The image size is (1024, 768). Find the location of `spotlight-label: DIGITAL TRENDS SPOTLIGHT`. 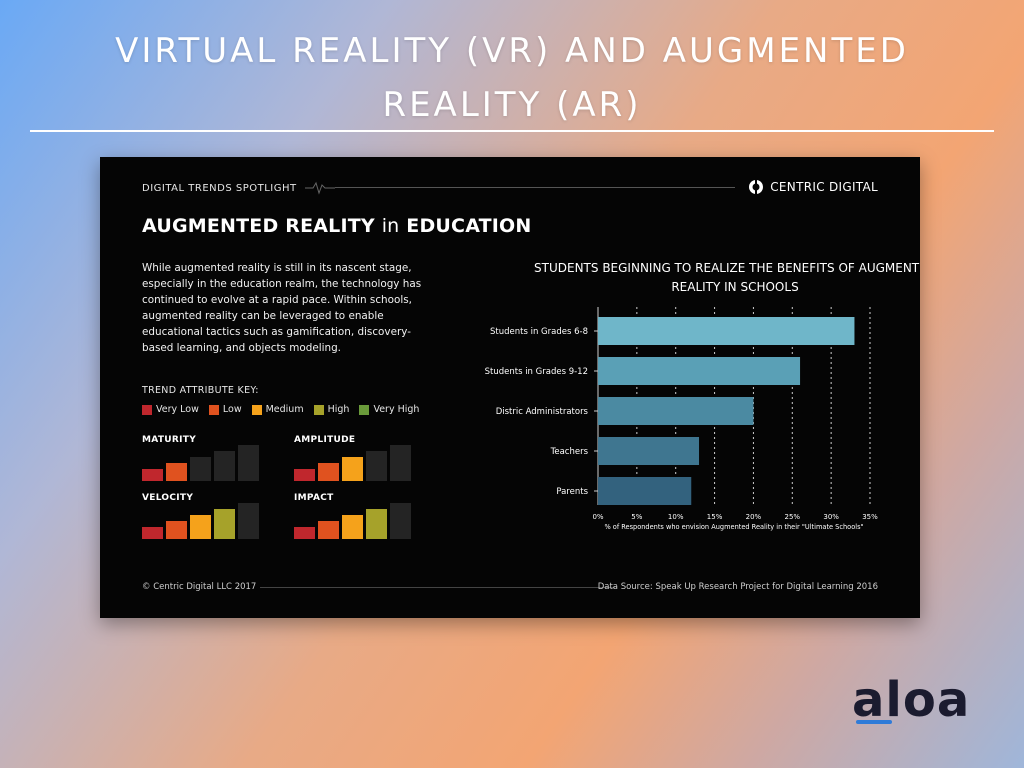

spotlight-label: DIGITAL TRENDS SPOTLIGHT is located at coordinates (219, 188).